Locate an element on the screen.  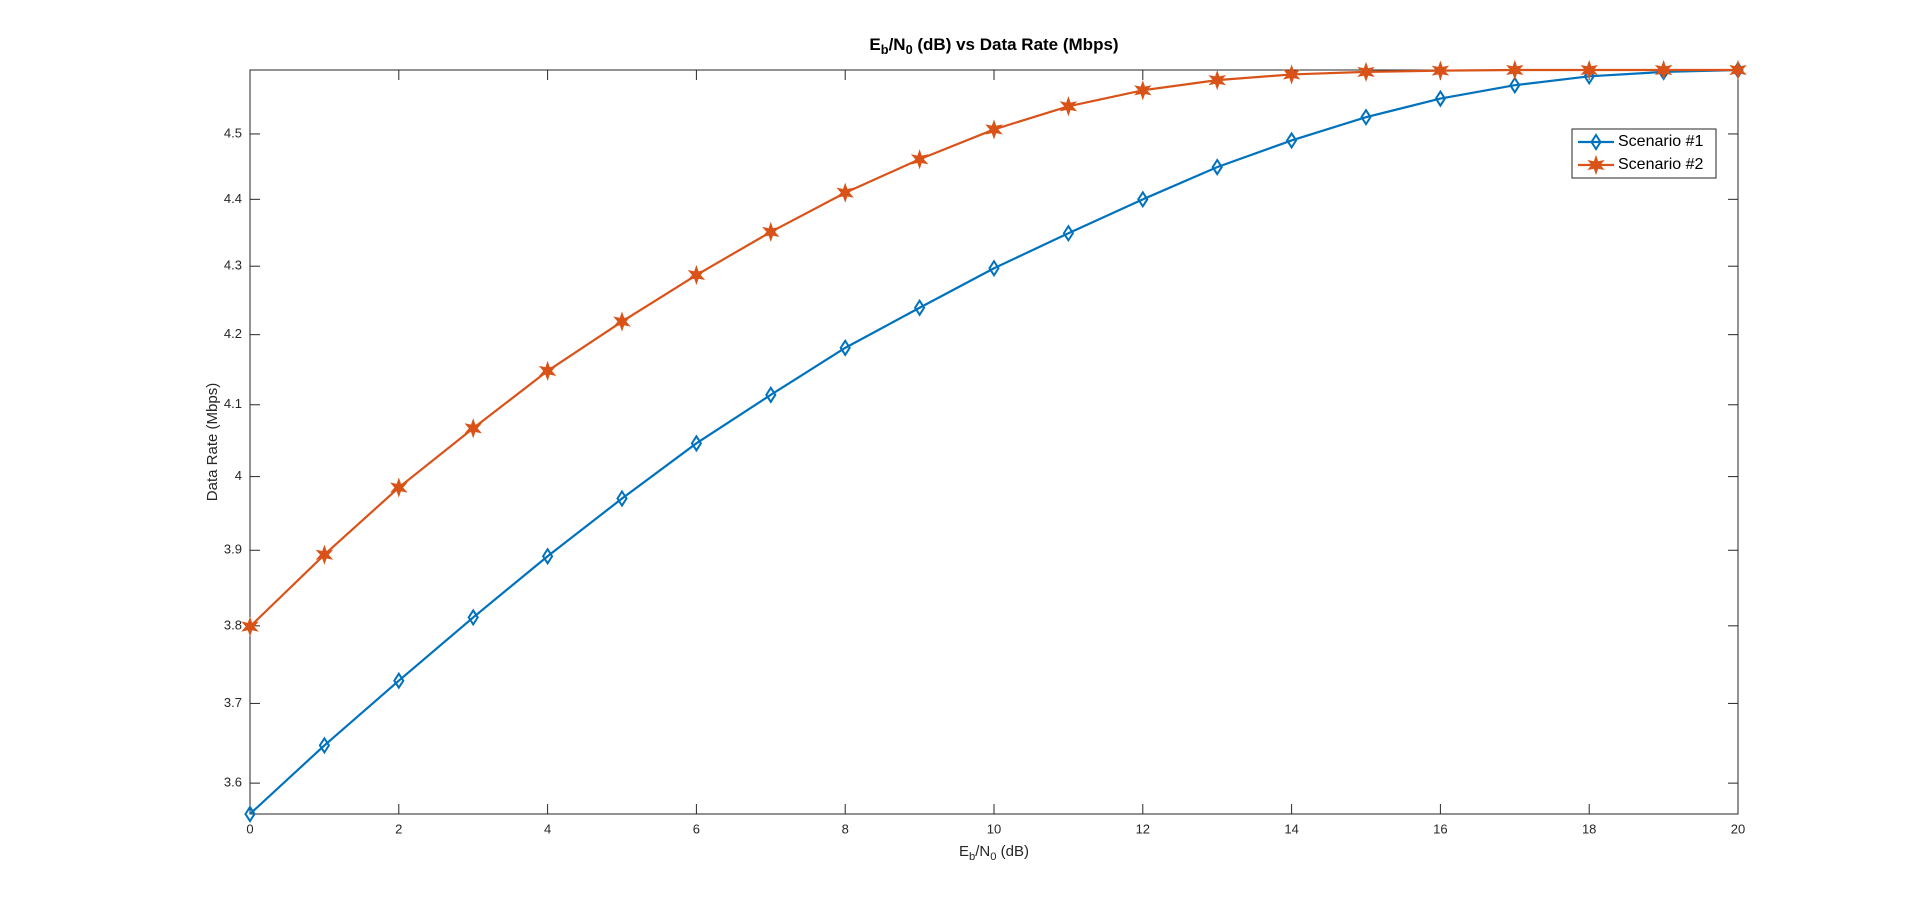
text-part: (dB) is located at coordinates (1013, 851).